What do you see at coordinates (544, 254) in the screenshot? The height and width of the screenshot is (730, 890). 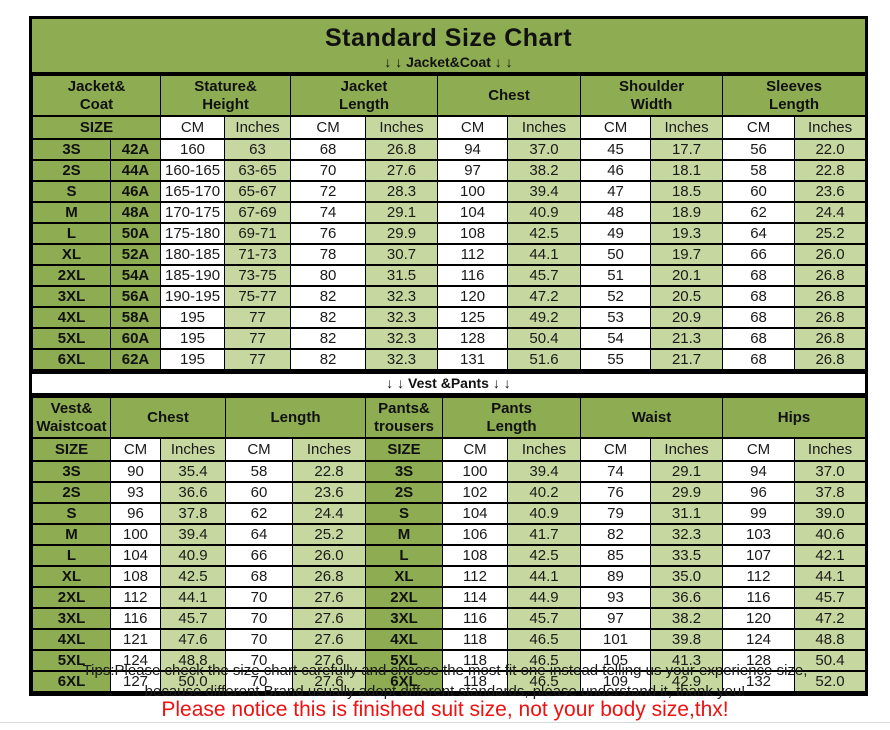 I see `value-cell: 44.1` at bounding box center [544, 254].